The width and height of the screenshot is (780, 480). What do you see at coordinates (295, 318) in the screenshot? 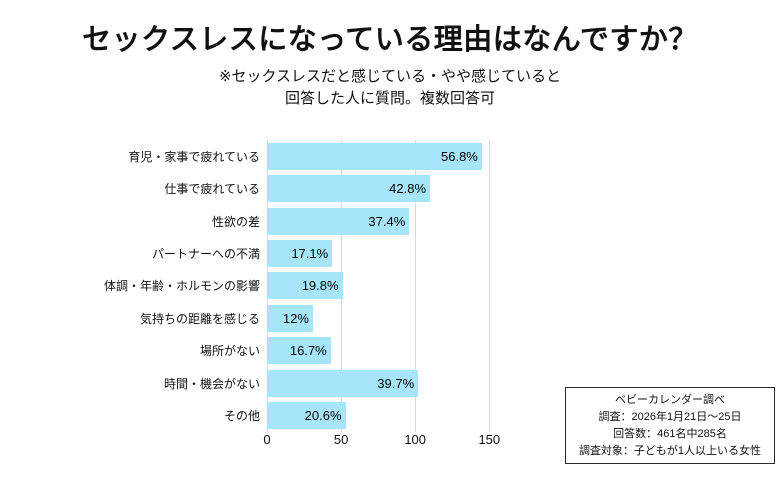
I see `bar-value-label: 12%` at bounding box center [295, 318].